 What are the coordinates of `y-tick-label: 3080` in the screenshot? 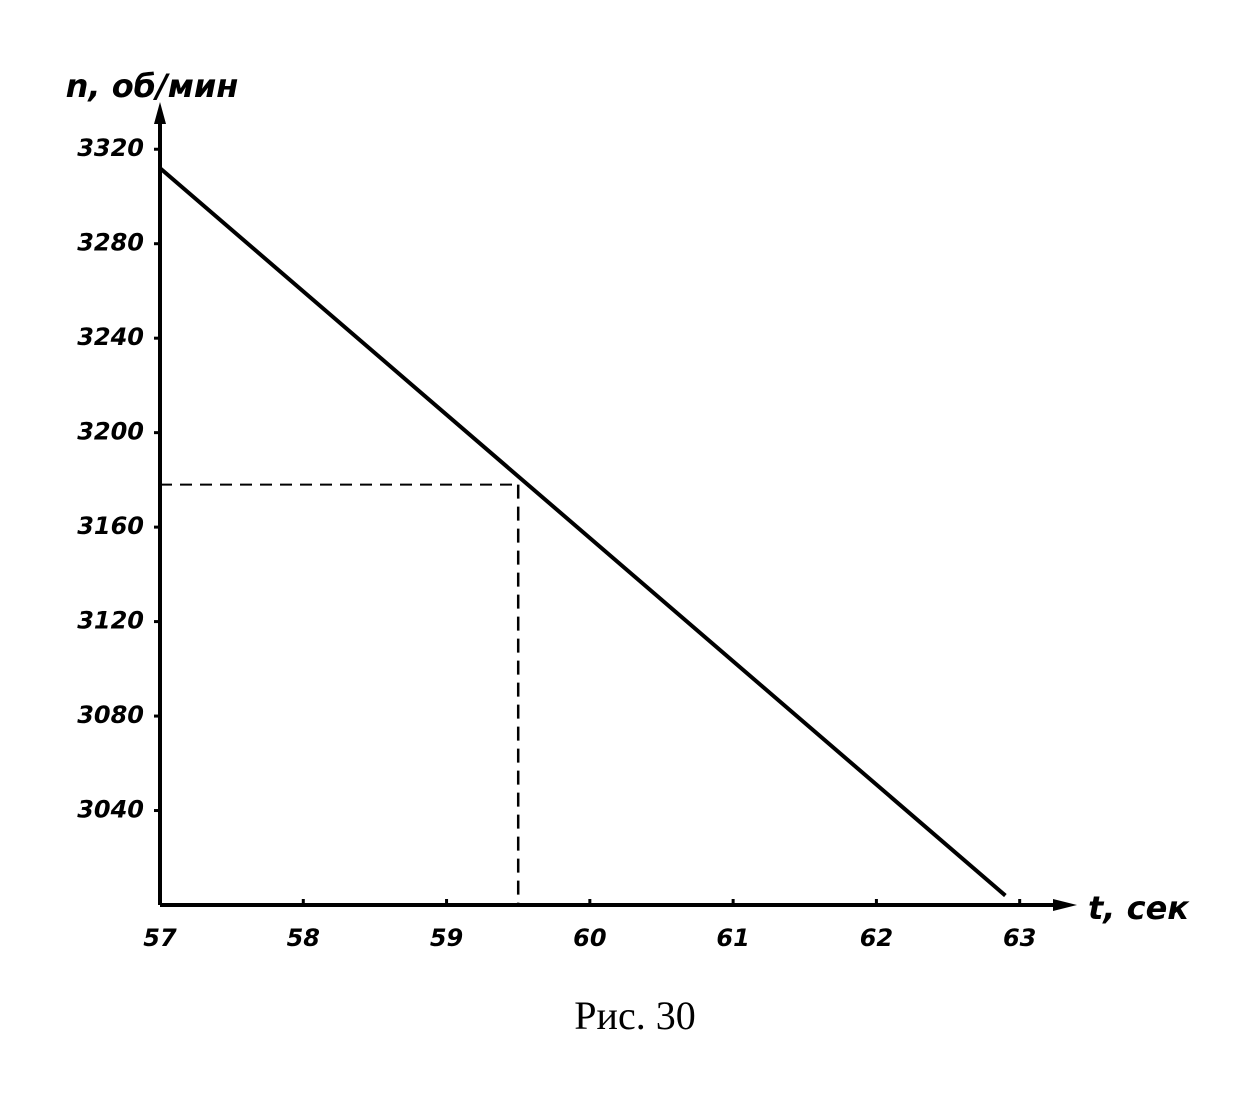 It's located at (110, 715).